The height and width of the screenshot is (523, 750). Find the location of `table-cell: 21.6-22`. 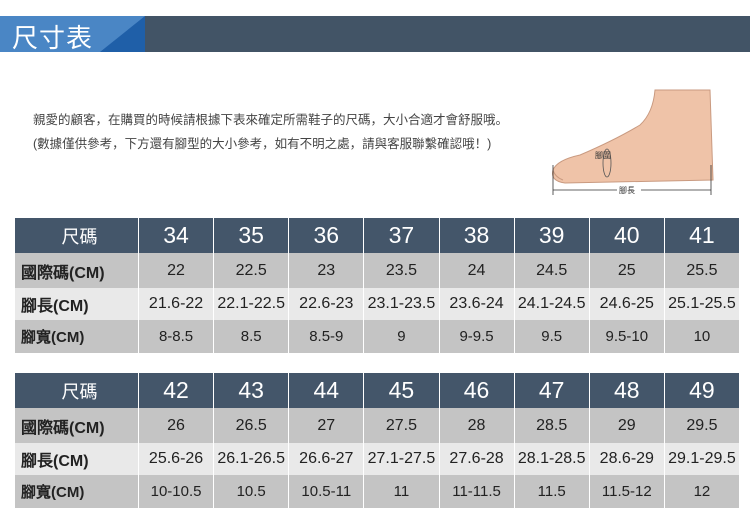

table-cell: 21.6-22 is located at coordinates (176, 304).